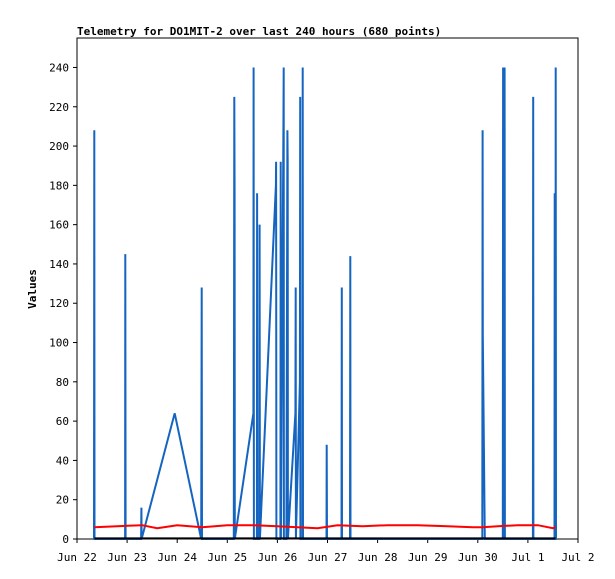 The image size is (615, 579). What do you see at coordinates (278, 557) in the screenshot?
I see `x-tick-label: Jun 26` at bounding box center [278, 557].